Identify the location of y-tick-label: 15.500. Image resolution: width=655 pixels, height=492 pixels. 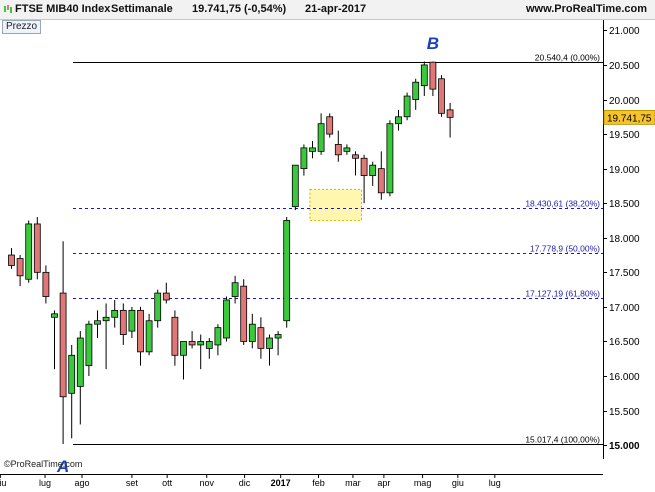
(624, 412).